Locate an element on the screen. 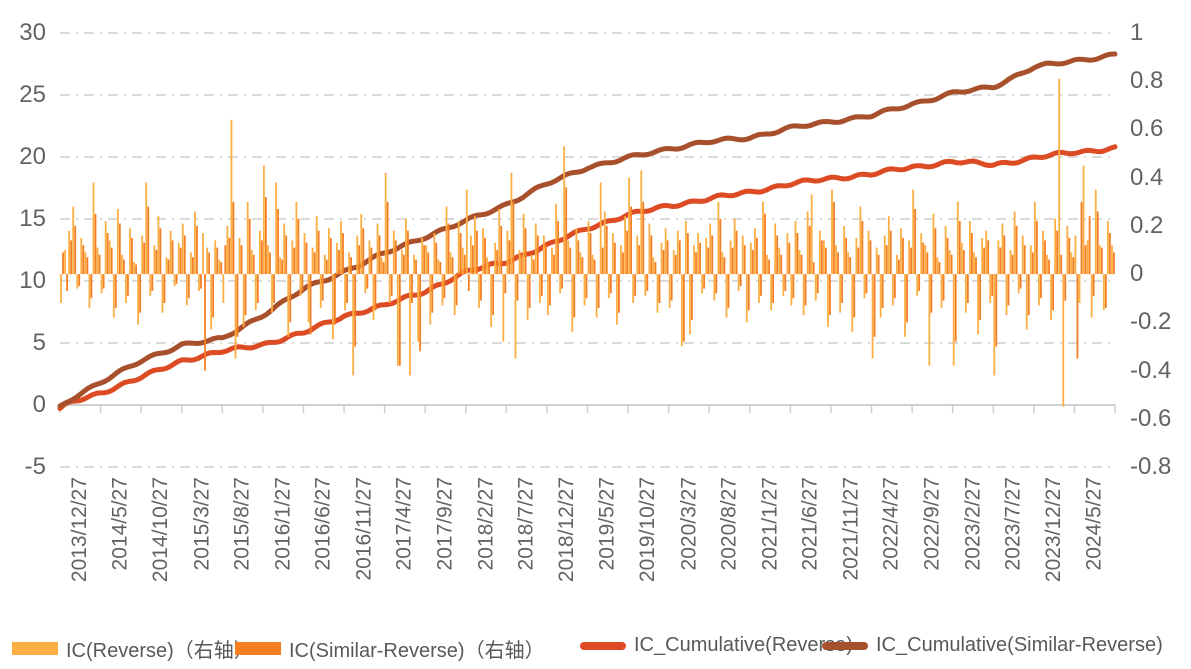 This screenshot has width=1191, height=669. x-axis-tick-label: 2020/8/27 is located at coordinates (729, 524).